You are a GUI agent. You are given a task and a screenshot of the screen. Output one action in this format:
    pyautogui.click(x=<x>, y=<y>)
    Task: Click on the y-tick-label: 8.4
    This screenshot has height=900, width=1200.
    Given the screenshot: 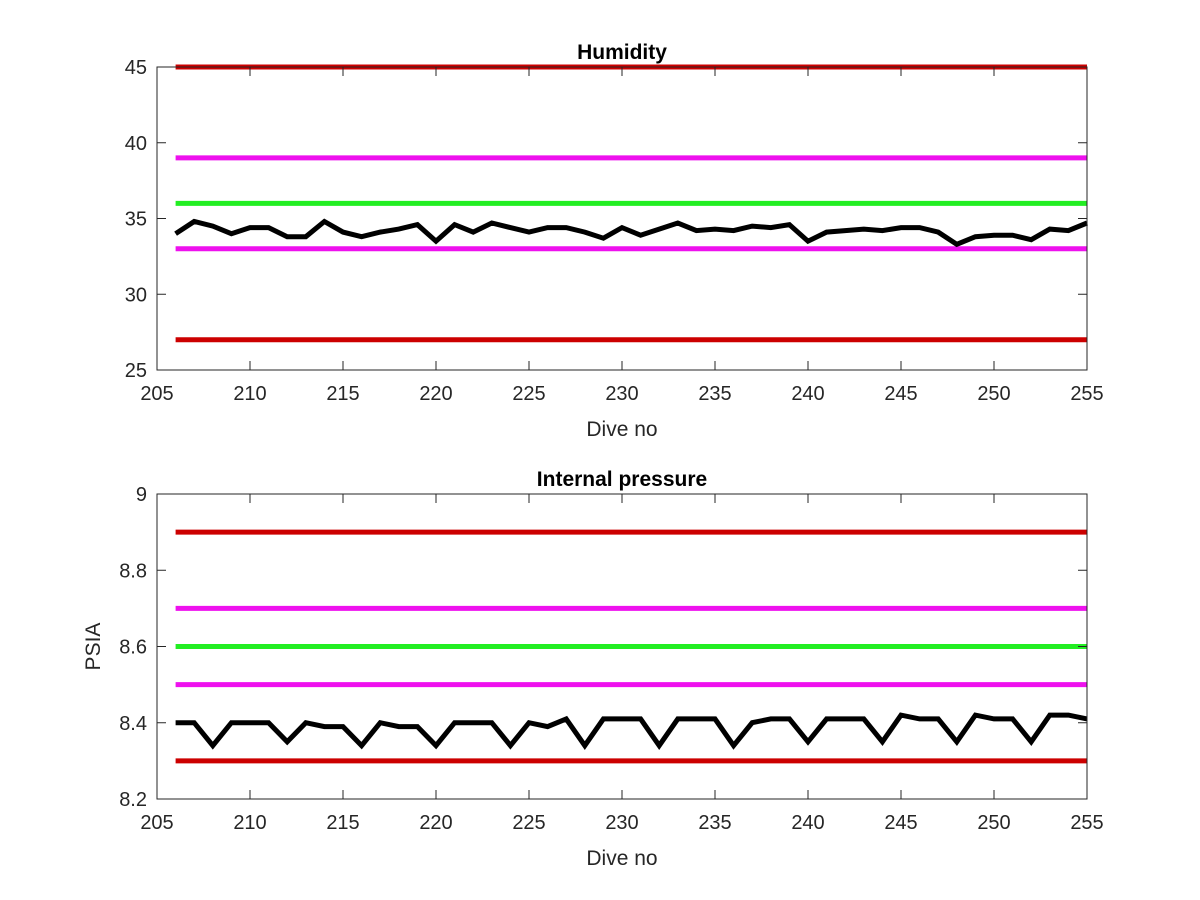 What is the action you would take?
    pyautogui.click(x=133, y=724)
    